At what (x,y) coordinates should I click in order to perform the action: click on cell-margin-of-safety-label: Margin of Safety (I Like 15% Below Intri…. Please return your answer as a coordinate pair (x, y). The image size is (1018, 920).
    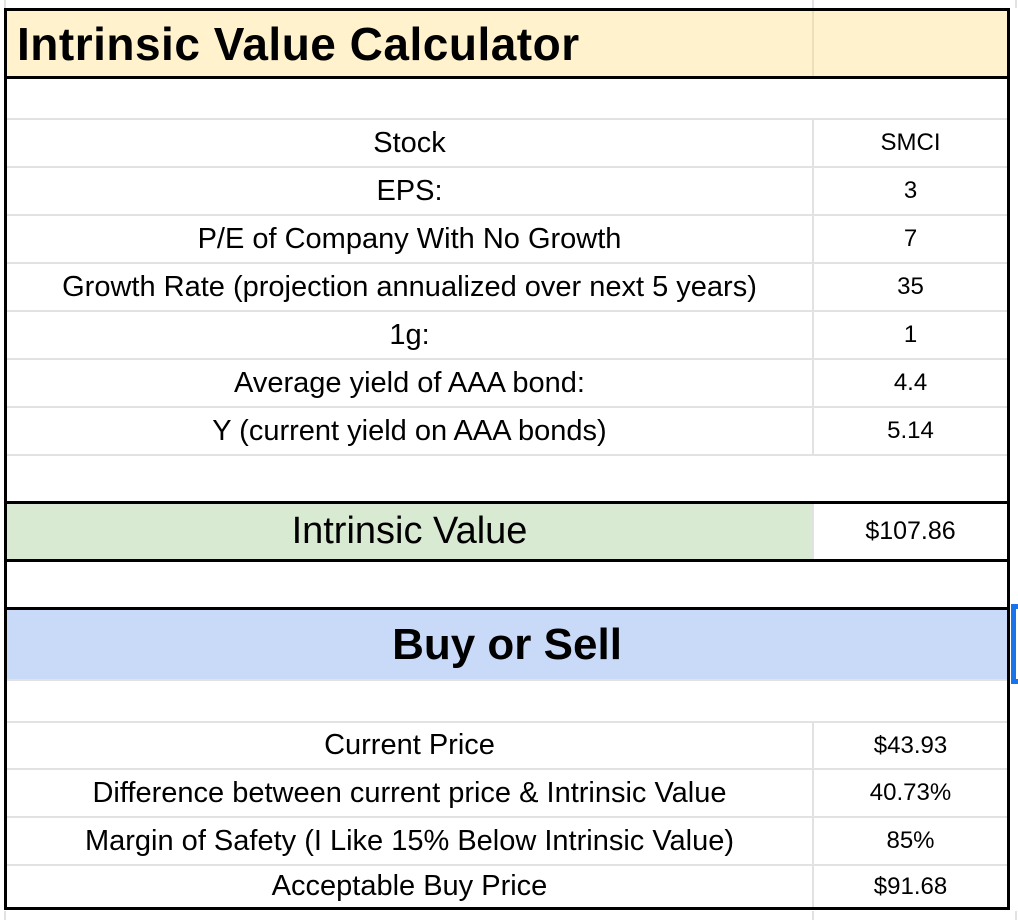
    Looking at the image, I should click on (409, 840).